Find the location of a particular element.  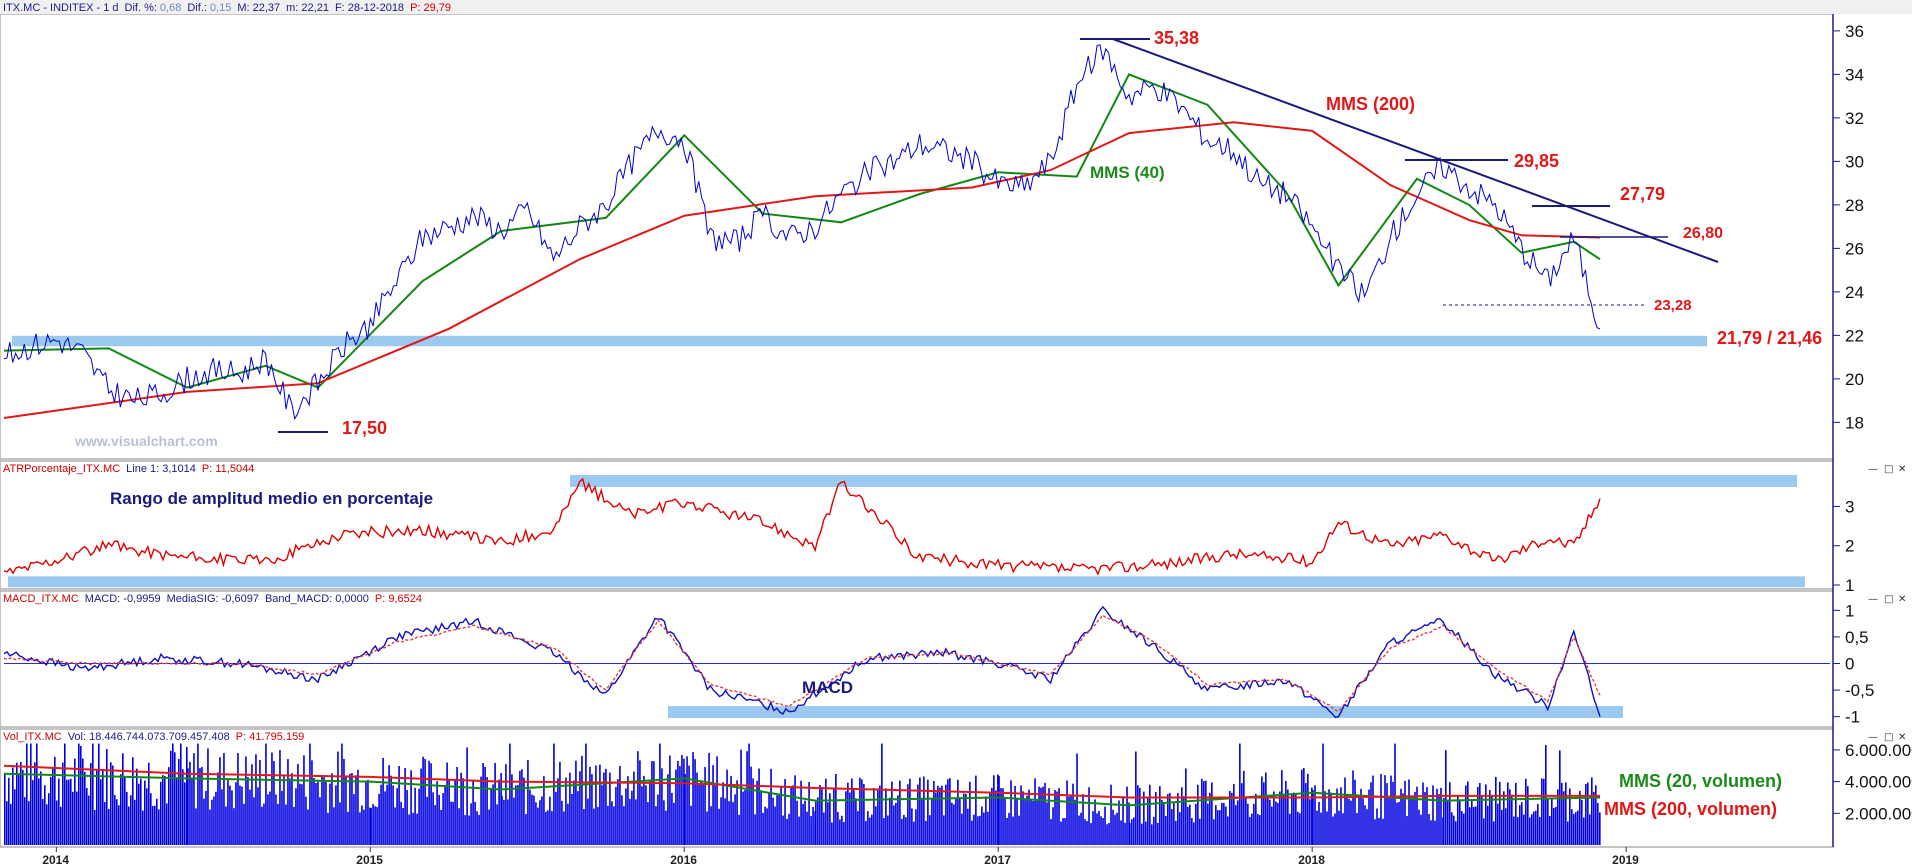

macd-window-buttons: — □ ✕ is located at coordinates (1887, 599).